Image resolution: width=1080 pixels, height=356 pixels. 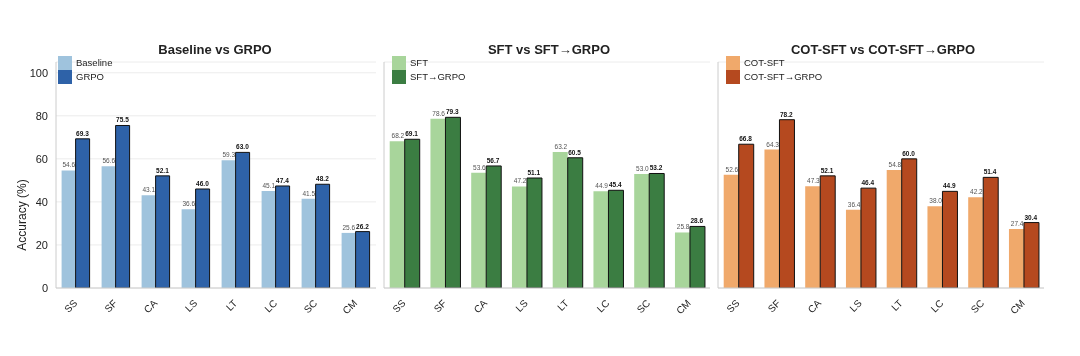 I want to click on y-tick-label: 40, so click(x=41, y=201).